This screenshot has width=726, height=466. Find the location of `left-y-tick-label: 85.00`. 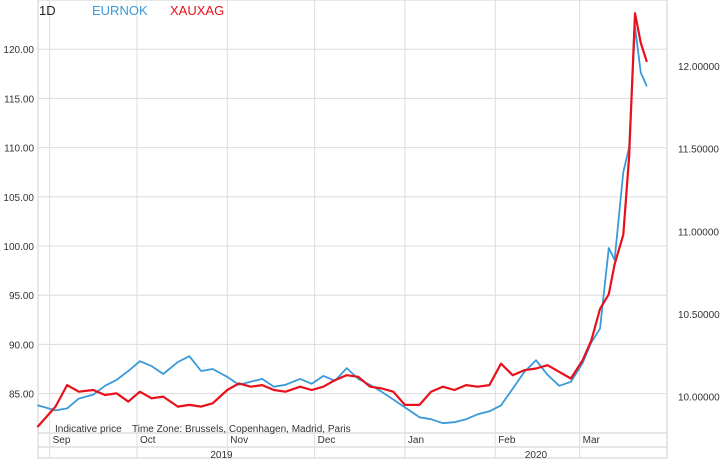

left-y-tick-label: 85.00 is located at coordinates (21, 395).